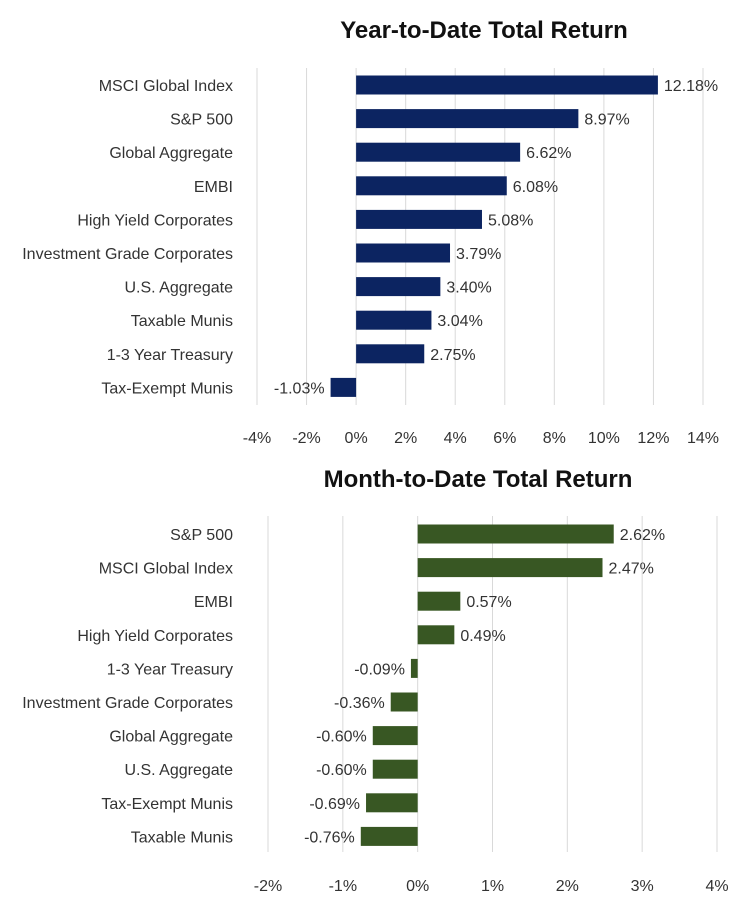 This screenshot has width=734, height=905. What do you see at coordinates (182, 837) in the screenshot?
I see `mtd-category-label: Taxable Munis` at bounding box center [182, 837].